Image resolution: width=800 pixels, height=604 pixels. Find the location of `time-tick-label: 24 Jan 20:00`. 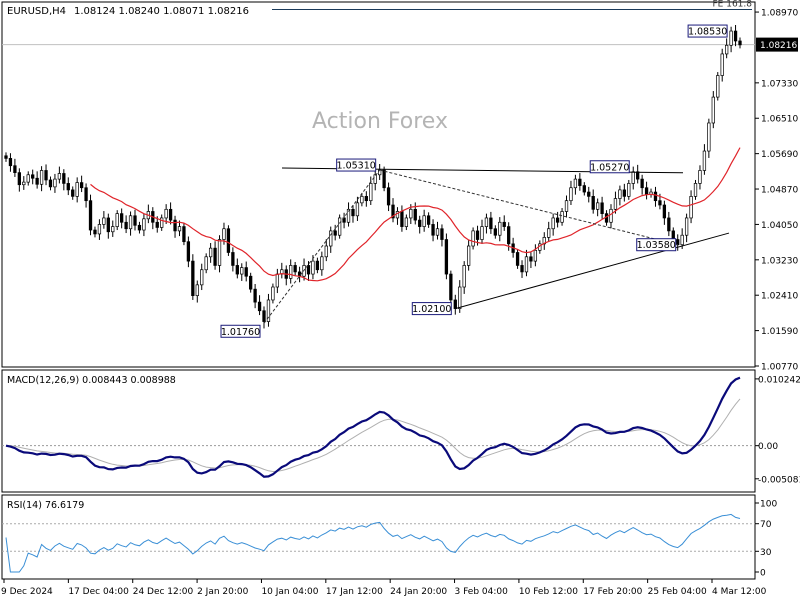

time-tick-label: 24 Jan 20:00 is located at coordinates (418, 592).